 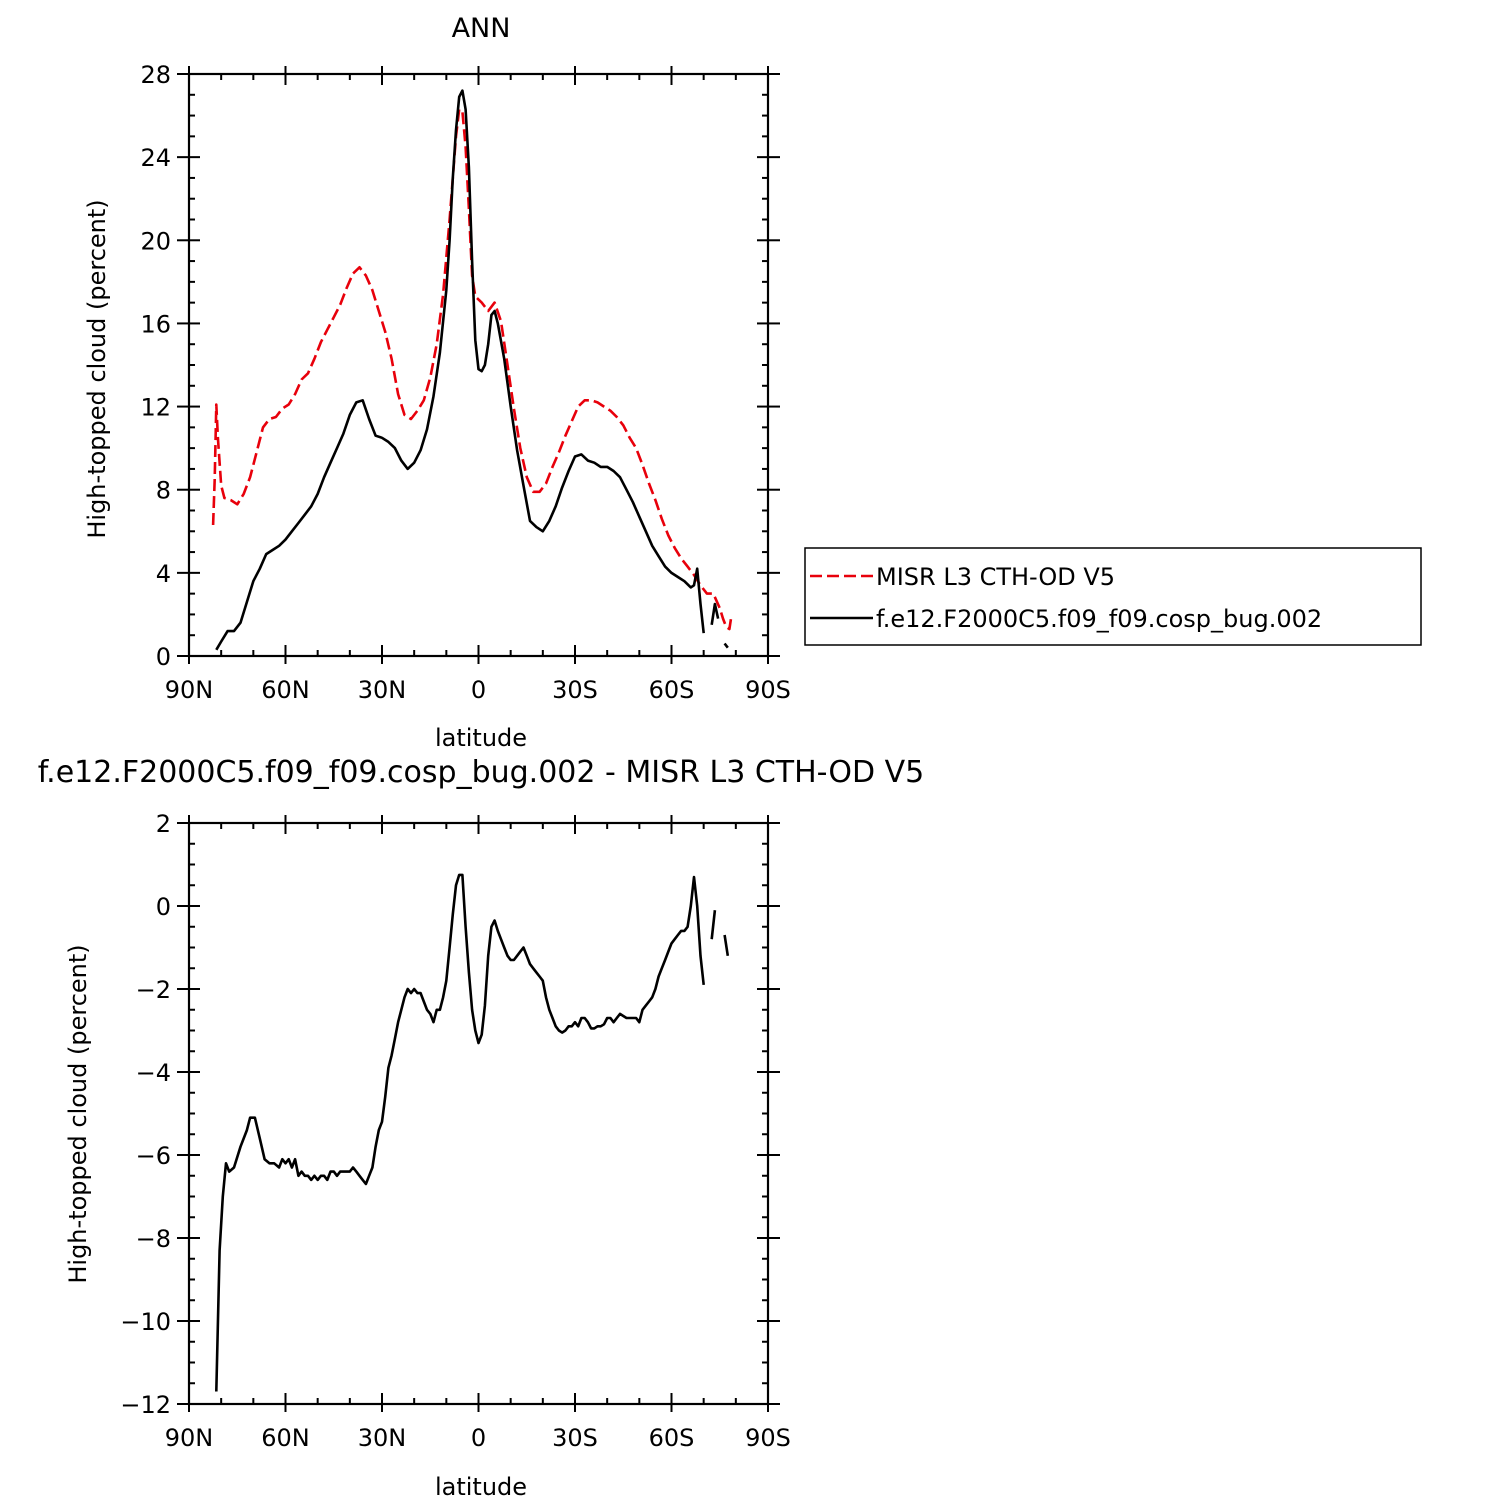 I want to click on bottom-y-tick-label: −6, so click(x=153, y=1156).